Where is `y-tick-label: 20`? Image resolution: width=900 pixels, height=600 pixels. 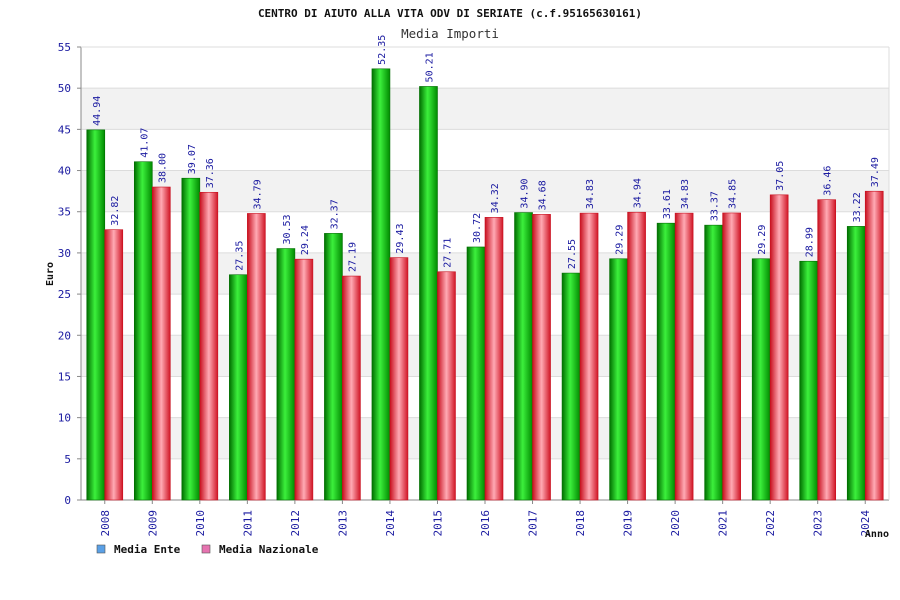
y-tick-label: 20 is located at coordinates (64, 335).